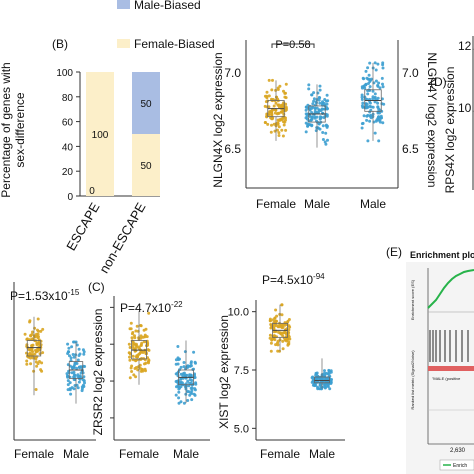  I want to click on bar-label-male: 50, so click(146, 104).